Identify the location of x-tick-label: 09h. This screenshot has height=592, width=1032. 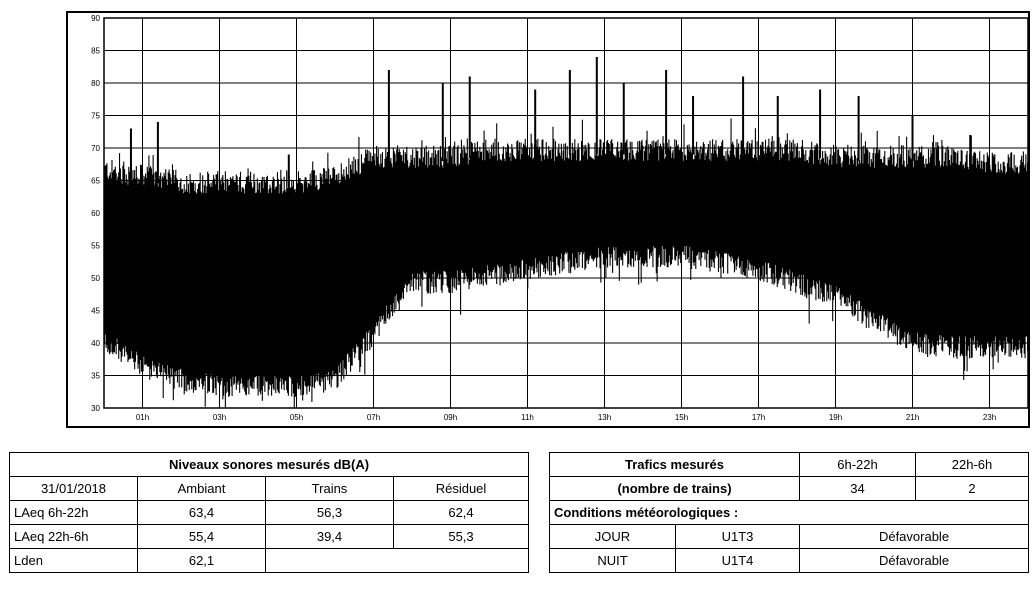
(450, 417).